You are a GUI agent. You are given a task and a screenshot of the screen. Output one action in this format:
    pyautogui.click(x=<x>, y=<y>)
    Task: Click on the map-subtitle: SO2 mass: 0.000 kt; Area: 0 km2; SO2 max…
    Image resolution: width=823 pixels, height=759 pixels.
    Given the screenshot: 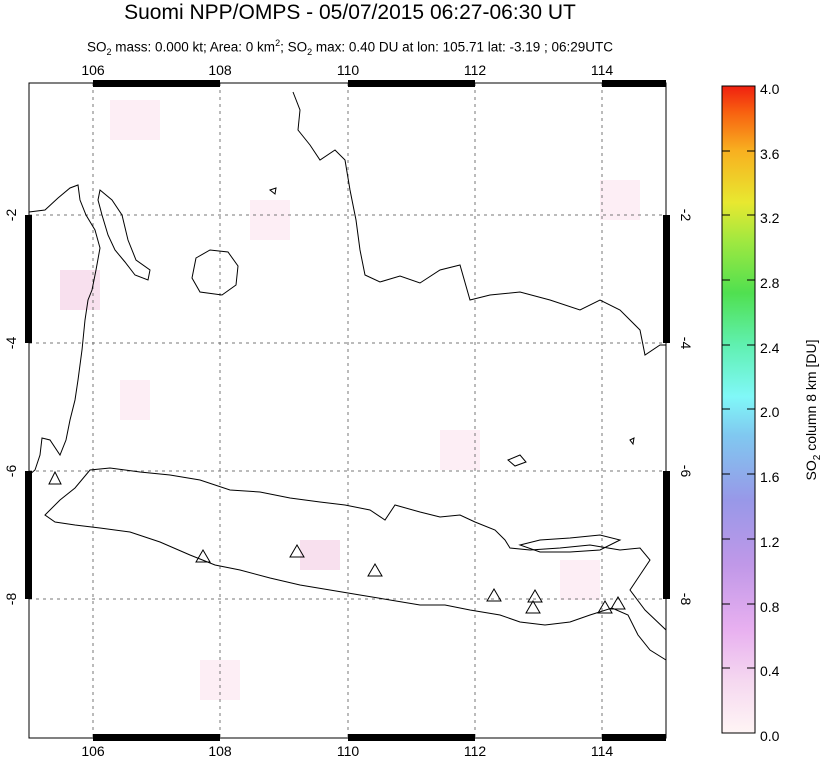 What is the action you would take?
    pyautogui.click(x=350, y=47)
    